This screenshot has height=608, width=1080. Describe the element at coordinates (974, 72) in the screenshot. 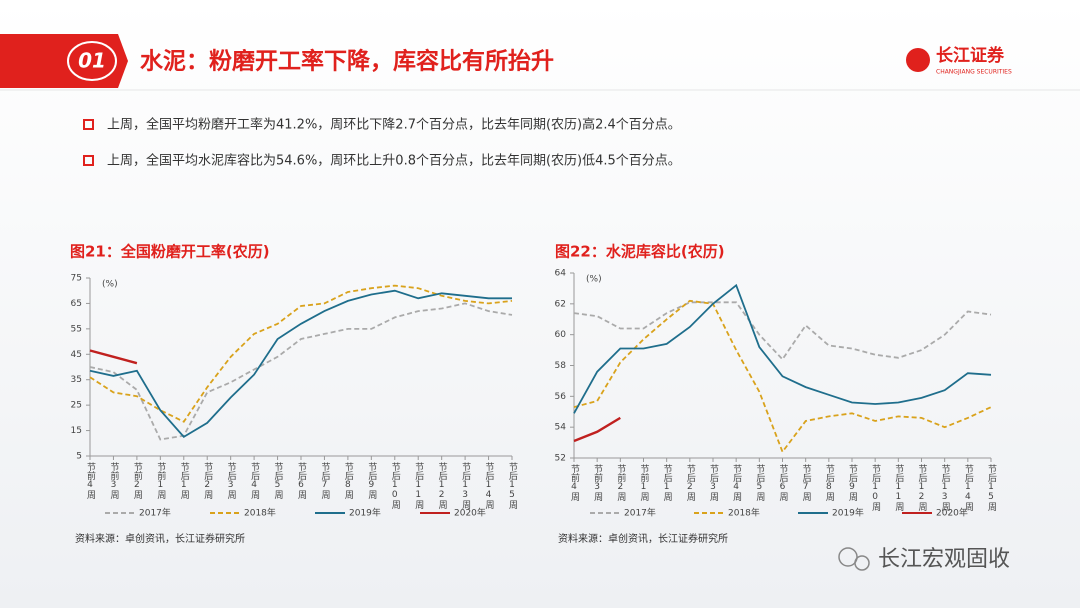

I see `logo-english: CHANGJIANG SECURITIES` at that location.